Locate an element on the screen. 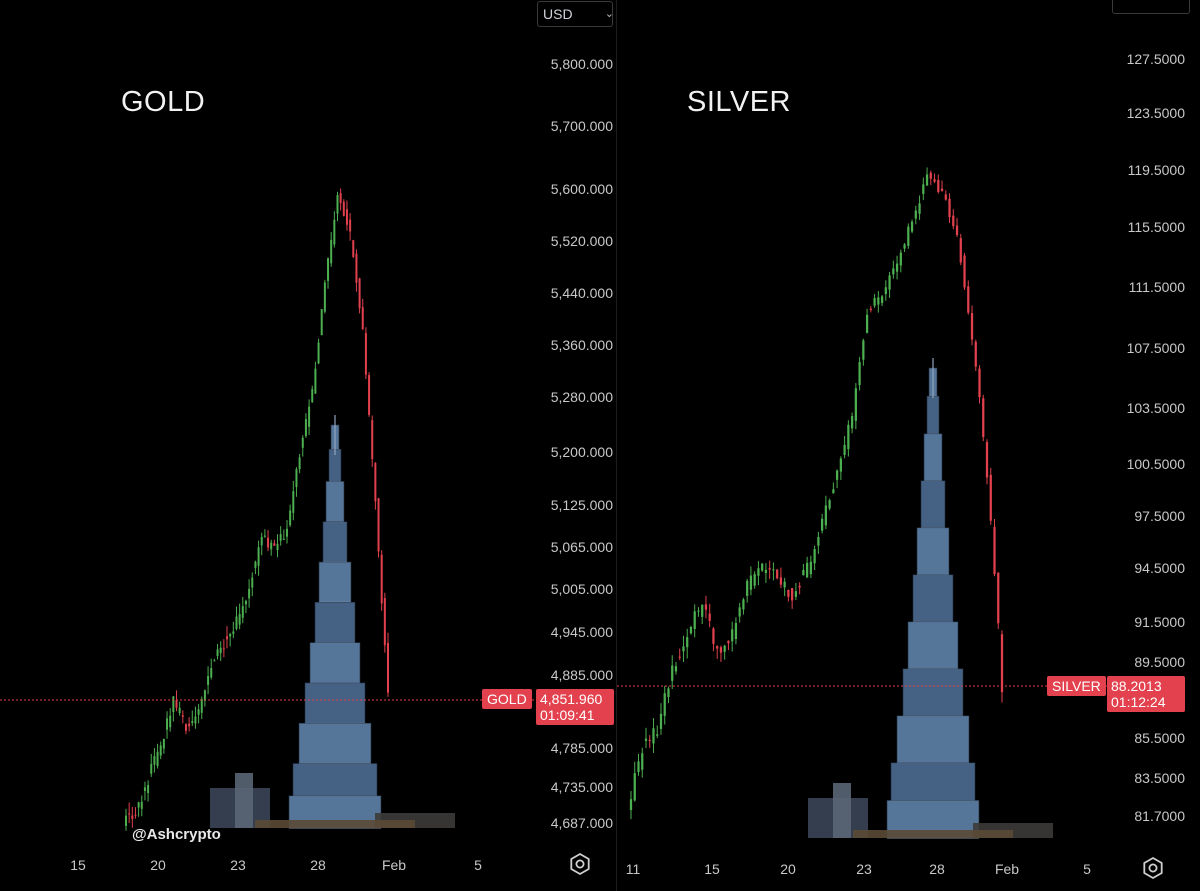 This screenshot has height=891, width=1200. last-price: 88.2013 is located at coordinates (1136, 686).